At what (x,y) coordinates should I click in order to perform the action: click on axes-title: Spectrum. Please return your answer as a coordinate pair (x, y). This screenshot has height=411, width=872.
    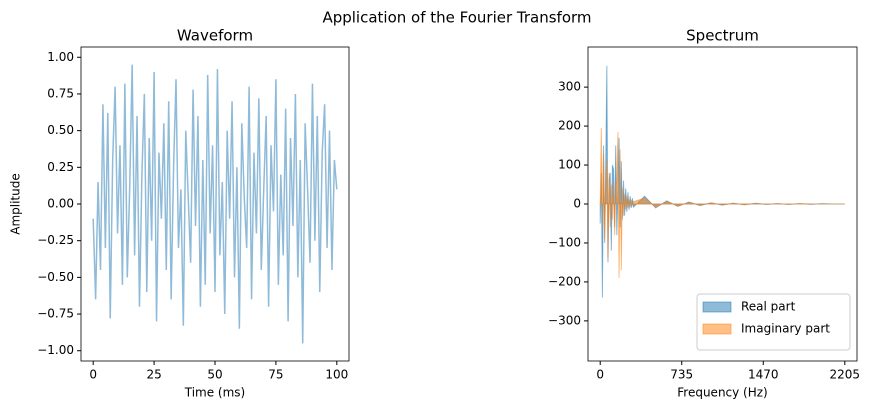
    Looking at the image, I should click on (722, 36).